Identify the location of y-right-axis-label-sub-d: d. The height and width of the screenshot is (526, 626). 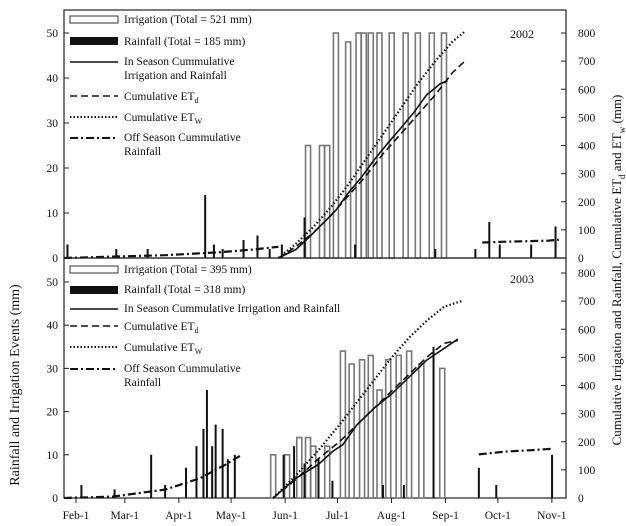
(621, 176).